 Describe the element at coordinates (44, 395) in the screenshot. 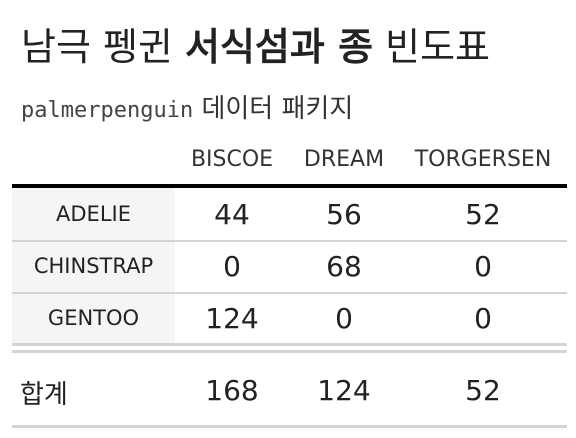

I see `summary-label: 합계` at that location.